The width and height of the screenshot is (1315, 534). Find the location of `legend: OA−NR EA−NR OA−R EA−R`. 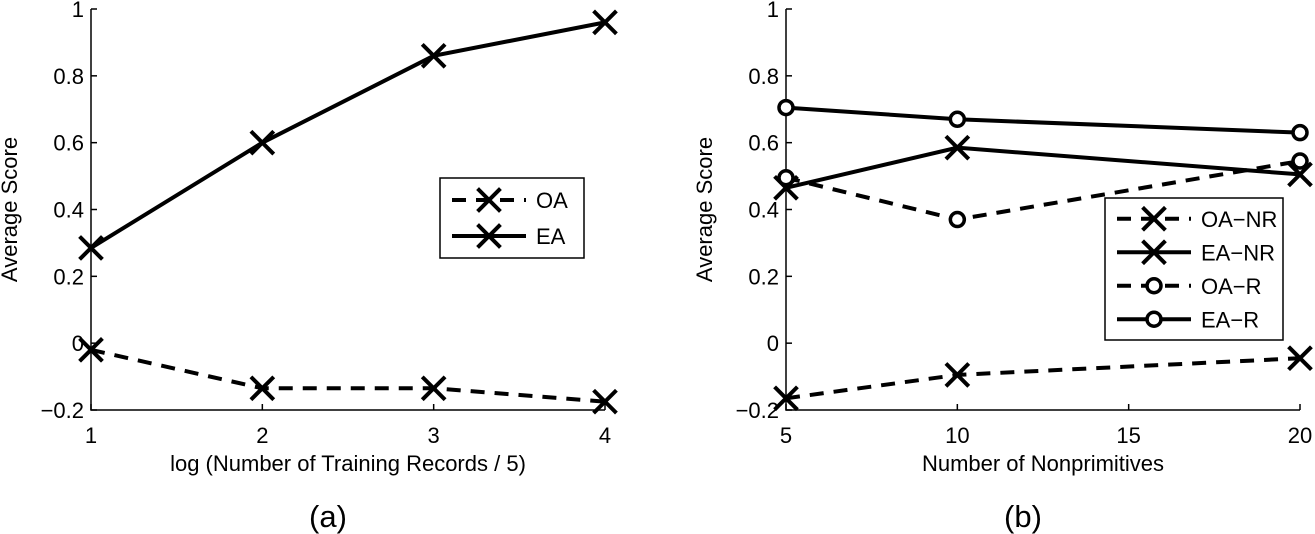

legend: OA−NR EA−NR OA−R EA−R is located at coordinates (1194, 269).